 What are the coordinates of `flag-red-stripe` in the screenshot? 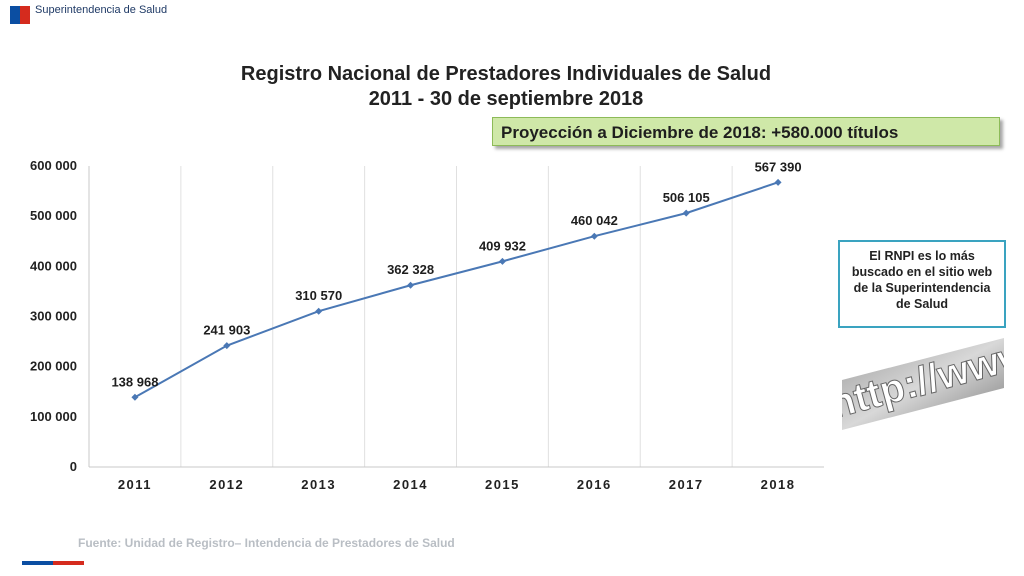 It's located at (25, 15).